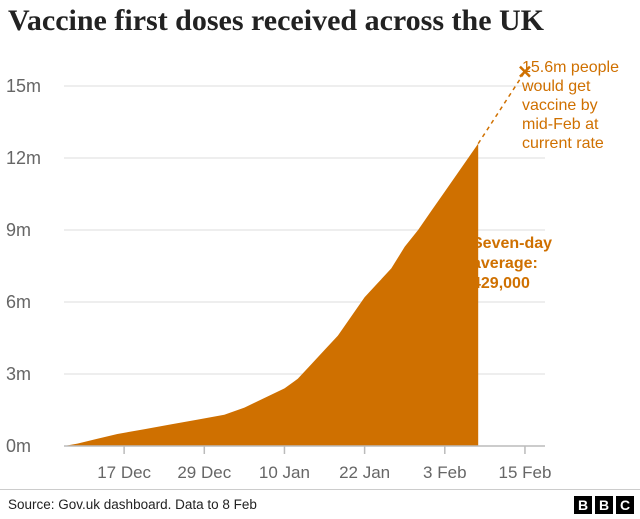  Describe the element at coordinates (124, 472) in the screenshot. I see `x-tick-label: 17 Dec` at that location.